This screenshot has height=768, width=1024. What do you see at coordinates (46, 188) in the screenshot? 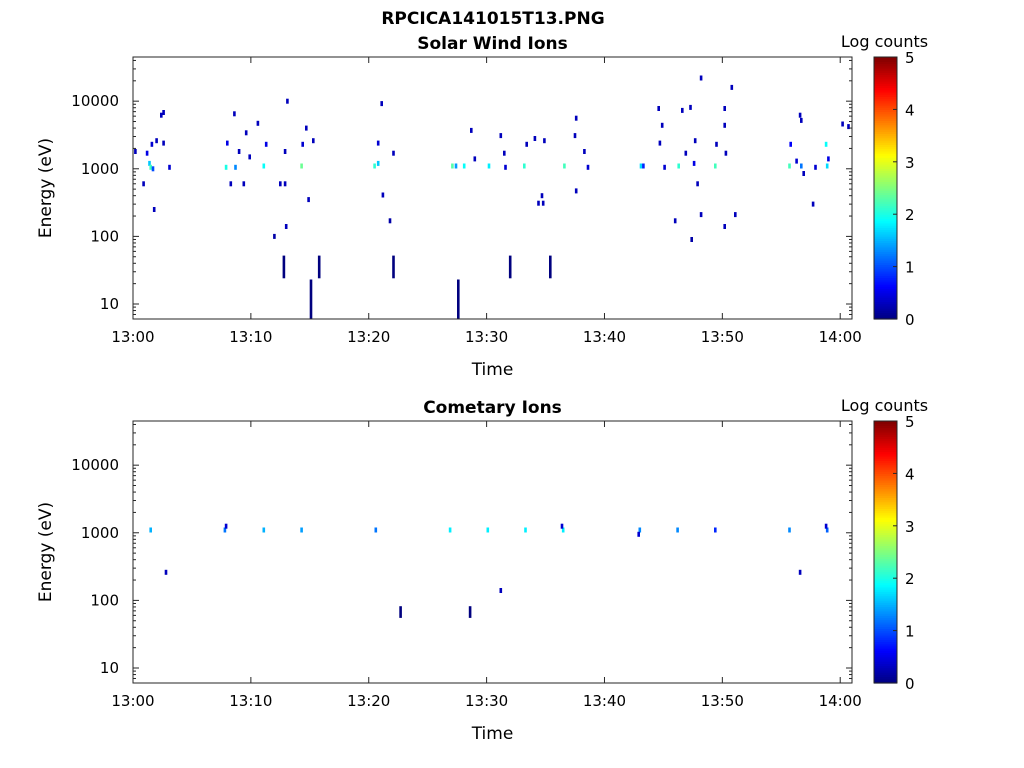
I see `y-axis-label: Energy (eV)` at bounding box center [46, 188].